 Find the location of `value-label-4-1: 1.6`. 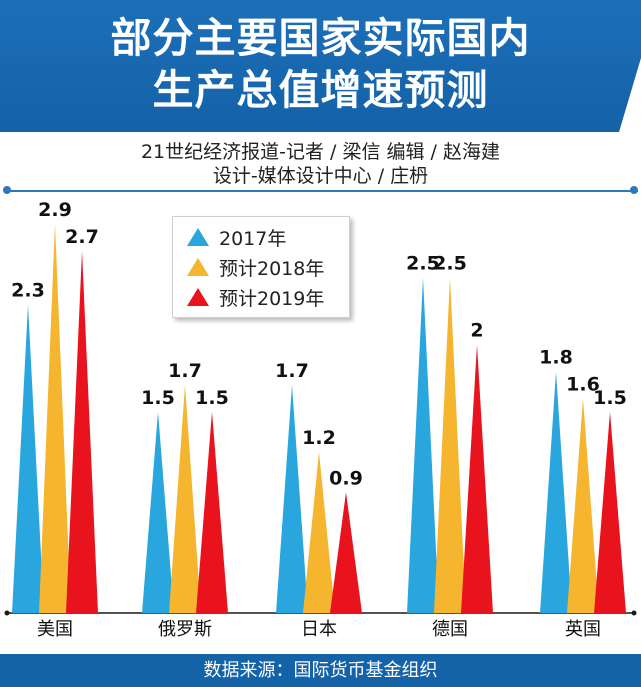

value-label-4-1: 1.6 is located at coordinates (583, 384).